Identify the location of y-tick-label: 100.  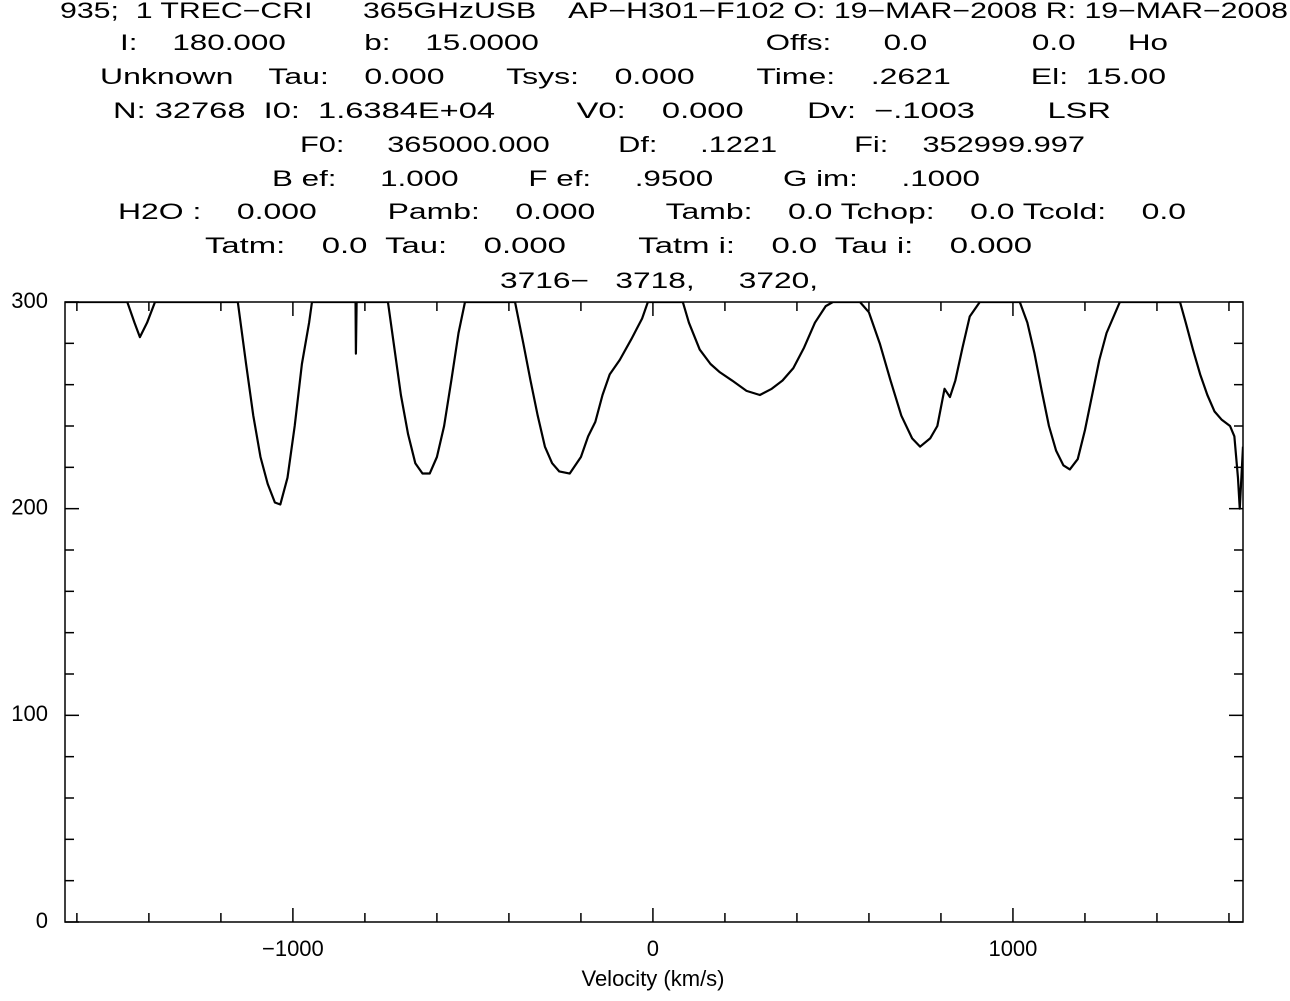
(29, 713).